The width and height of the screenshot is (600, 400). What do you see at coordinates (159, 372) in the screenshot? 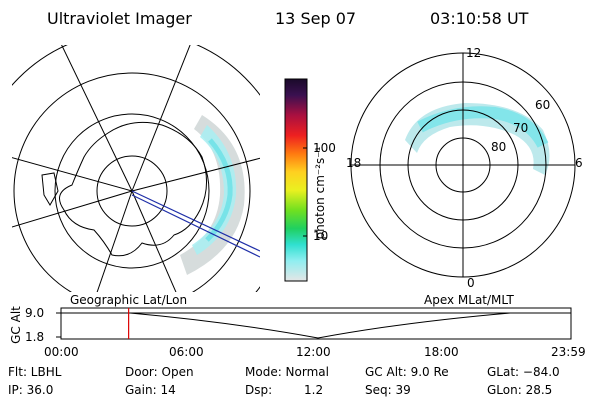
I see `status-door: Door: Open` at bounding box center [159, 372].